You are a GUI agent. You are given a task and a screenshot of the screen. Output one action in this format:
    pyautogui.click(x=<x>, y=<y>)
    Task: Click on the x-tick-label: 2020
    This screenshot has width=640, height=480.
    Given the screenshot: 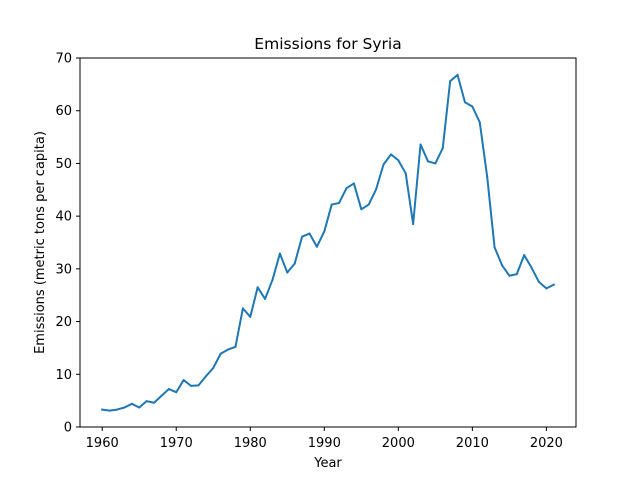 What is the action you would take?
    pyautogui.click(x=546, y=443)
    